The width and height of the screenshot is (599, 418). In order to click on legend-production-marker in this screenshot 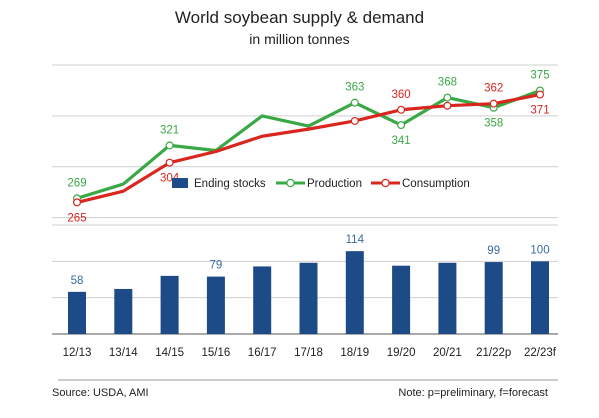, I will do `click(290, 183)`.